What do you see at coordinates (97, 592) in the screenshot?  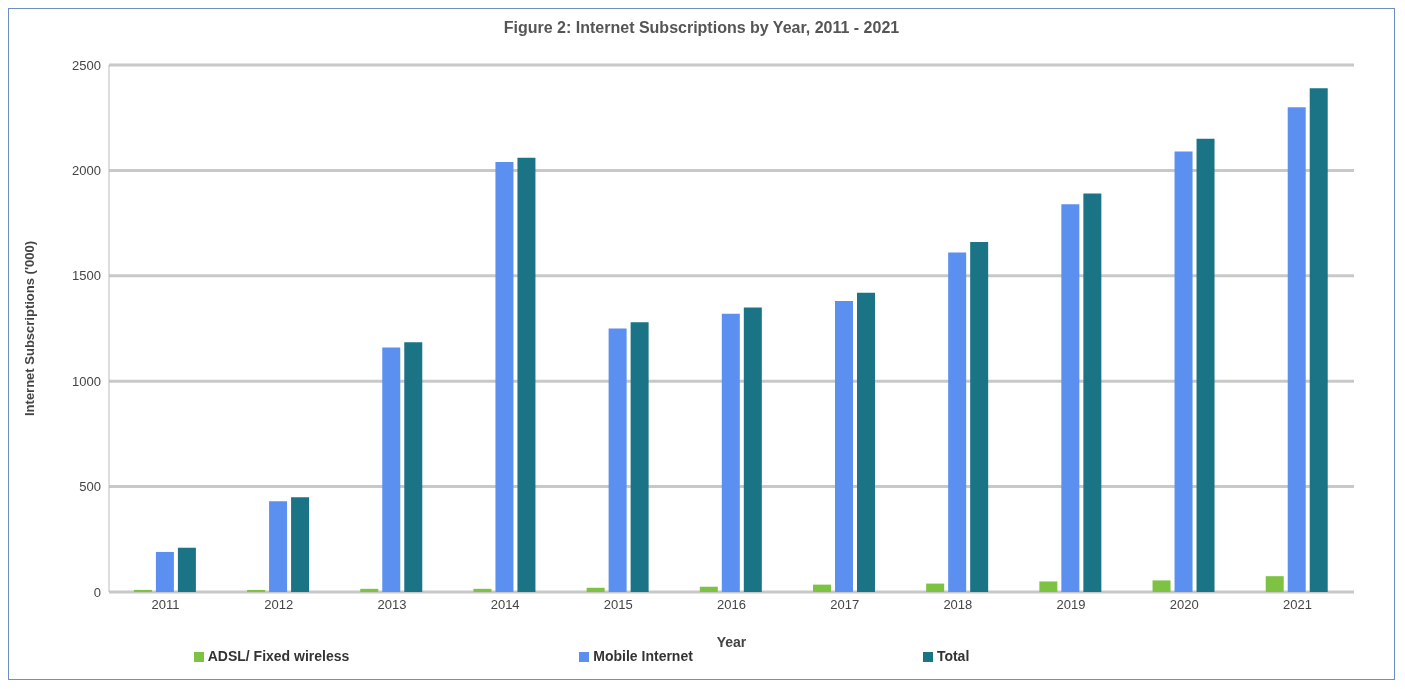 I see `y-tick-label: 0` at bounding box center [97, 592].